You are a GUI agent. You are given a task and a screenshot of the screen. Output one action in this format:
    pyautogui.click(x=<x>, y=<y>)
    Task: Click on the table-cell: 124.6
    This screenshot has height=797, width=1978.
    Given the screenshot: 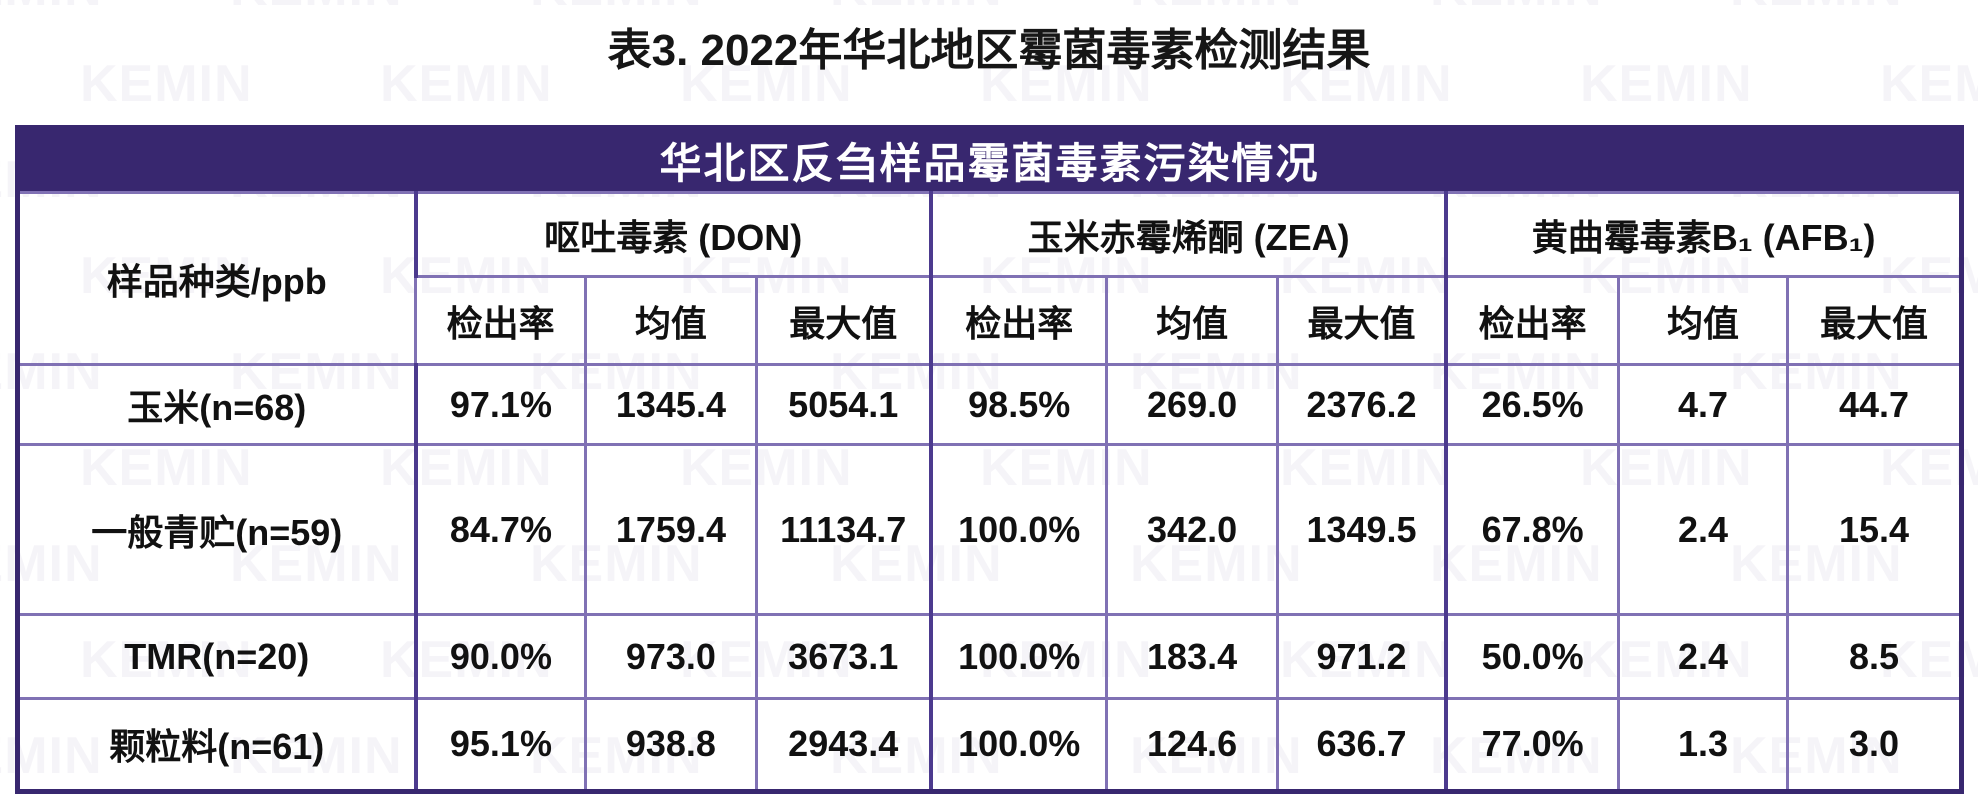 What is the action you would take?
    pyautogui.click(x=1192, y=743)
    